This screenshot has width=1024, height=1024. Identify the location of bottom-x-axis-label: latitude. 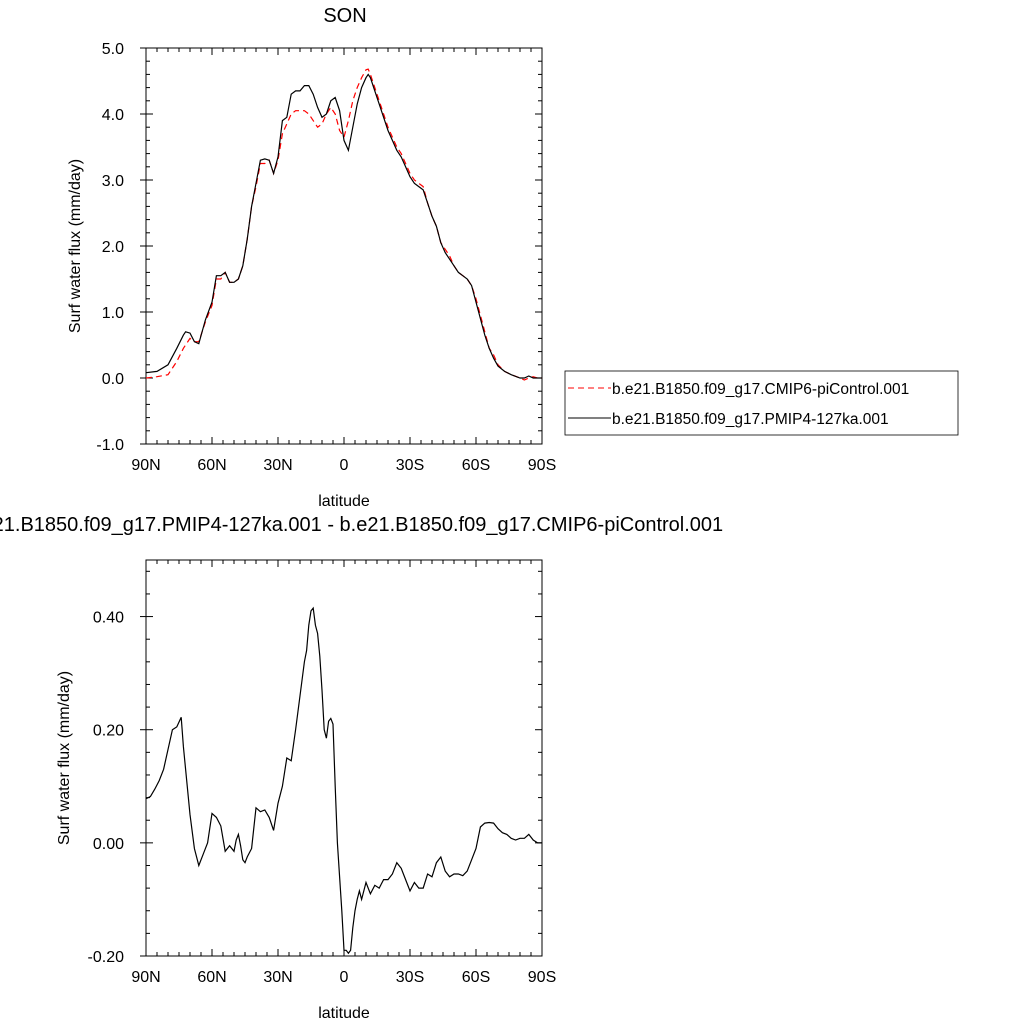
(344, 1013).